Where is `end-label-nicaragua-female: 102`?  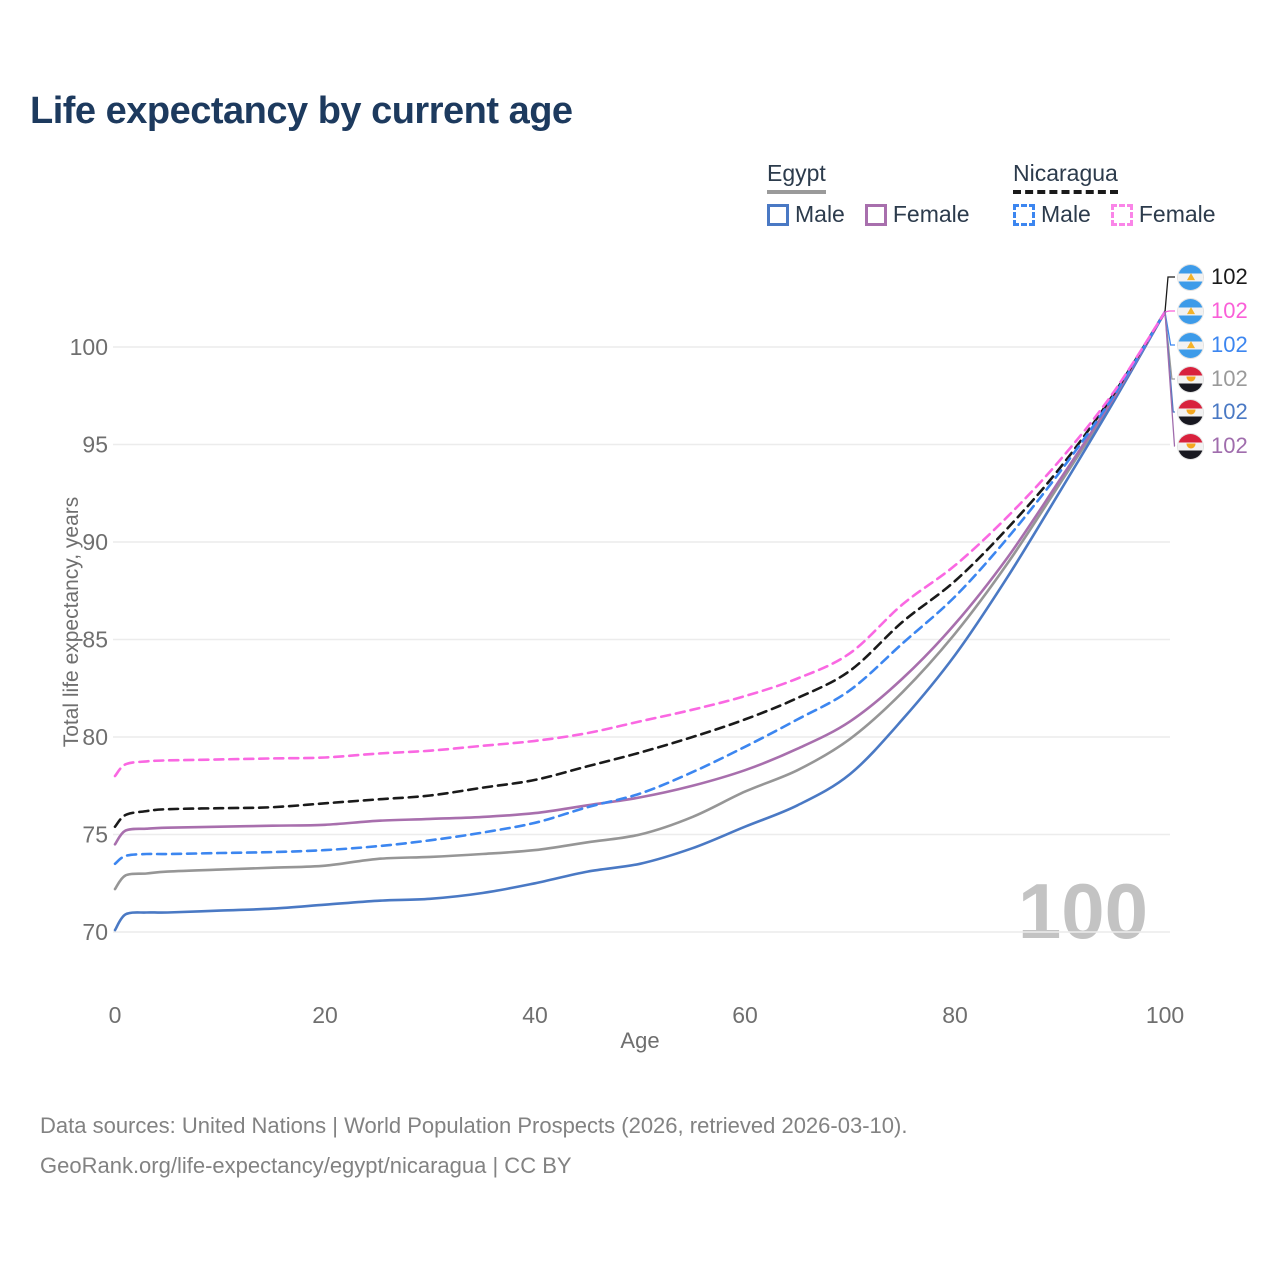 end-label-nicaragua-female: 102 is located at coordinates (1213, 311).